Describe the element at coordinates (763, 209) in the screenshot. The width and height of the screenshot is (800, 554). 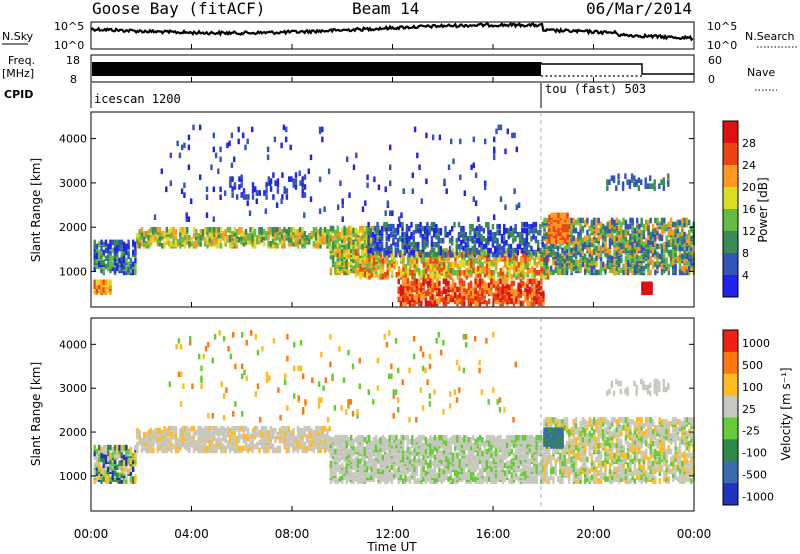
I see `power-cbar-label: Power [dB]` at that location.